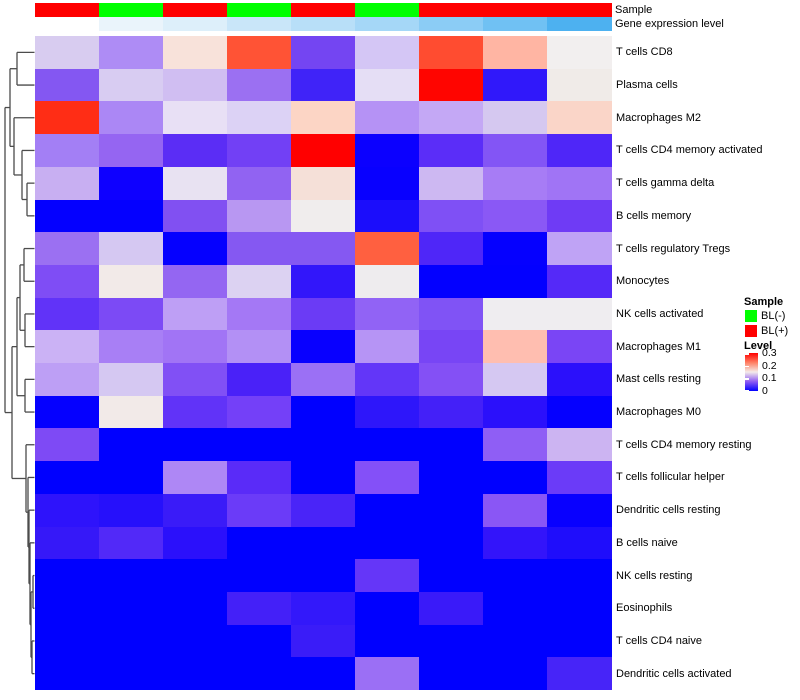 This screenshot has height=700, width=800. What do you see at coordinates (764, 302) in the screenshot?
I see `legend-sample-title: Sample` at bounding box center [764, 302].